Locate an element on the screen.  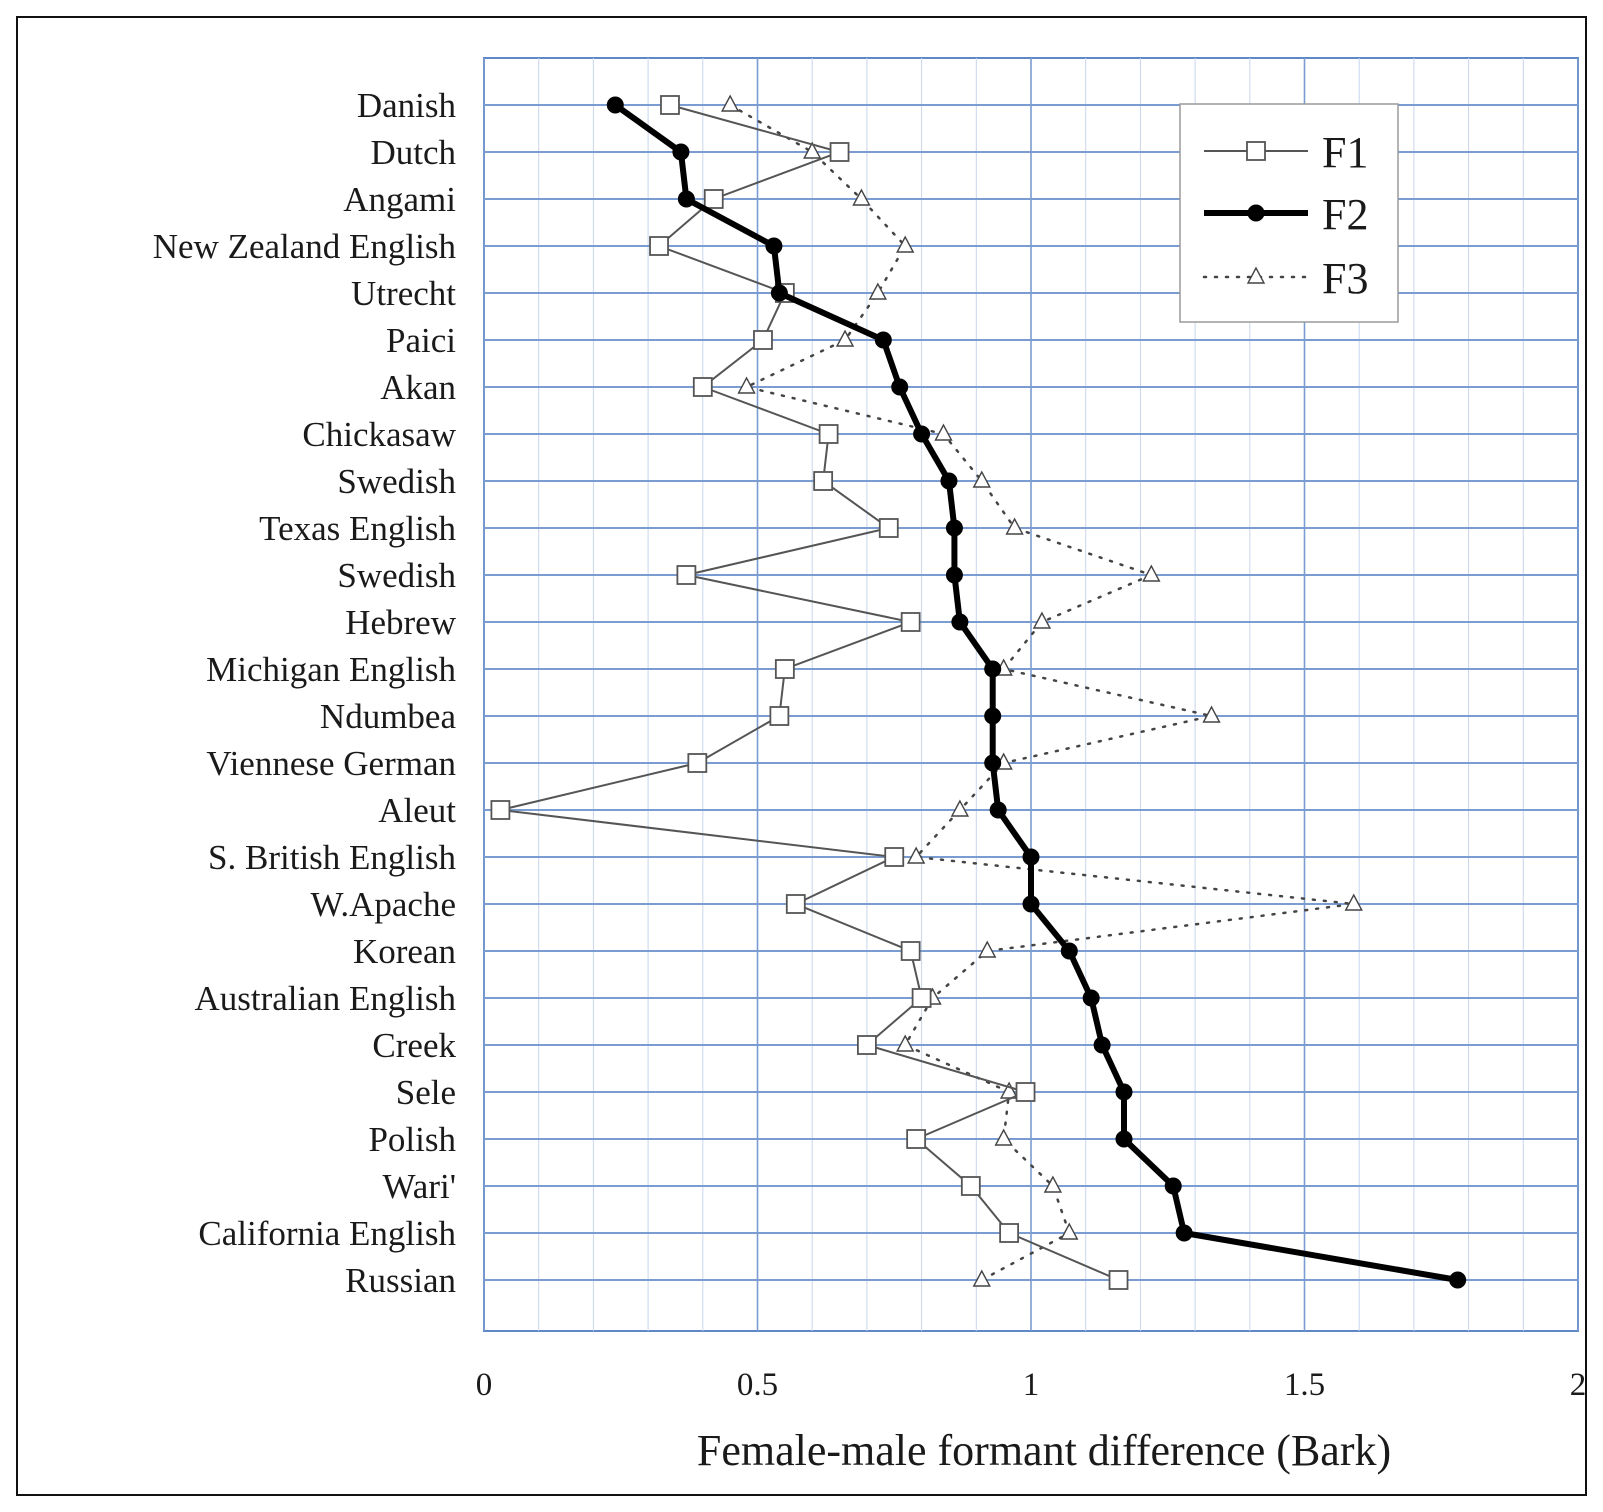
category-label: Australian English is located at coordinates (326, 998).